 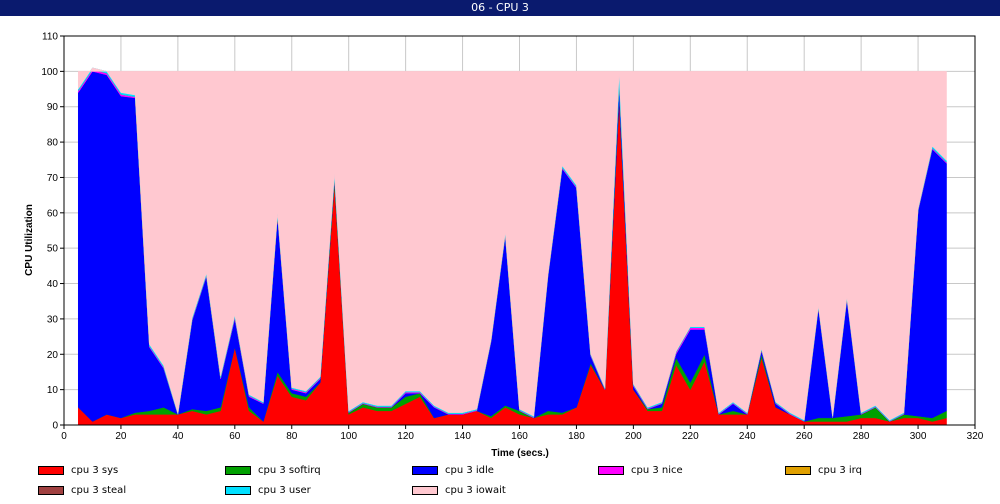 I want to click on x-tick-label: 0, so click(x=64, y=436).